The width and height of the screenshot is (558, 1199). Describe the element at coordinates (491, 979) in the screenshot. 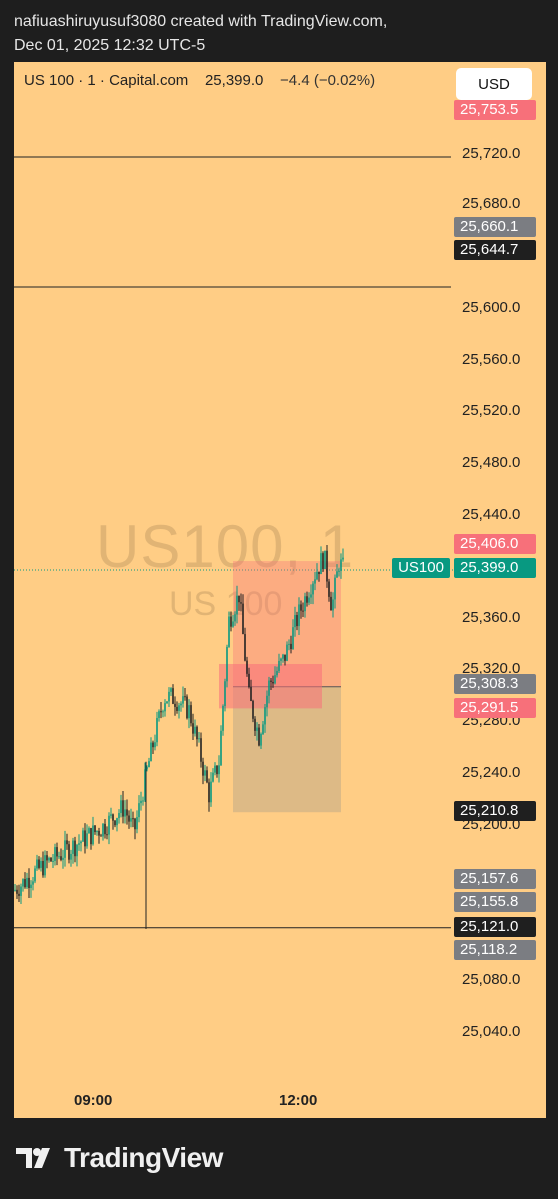

I see `price-tick: 25,080.0` at that location.